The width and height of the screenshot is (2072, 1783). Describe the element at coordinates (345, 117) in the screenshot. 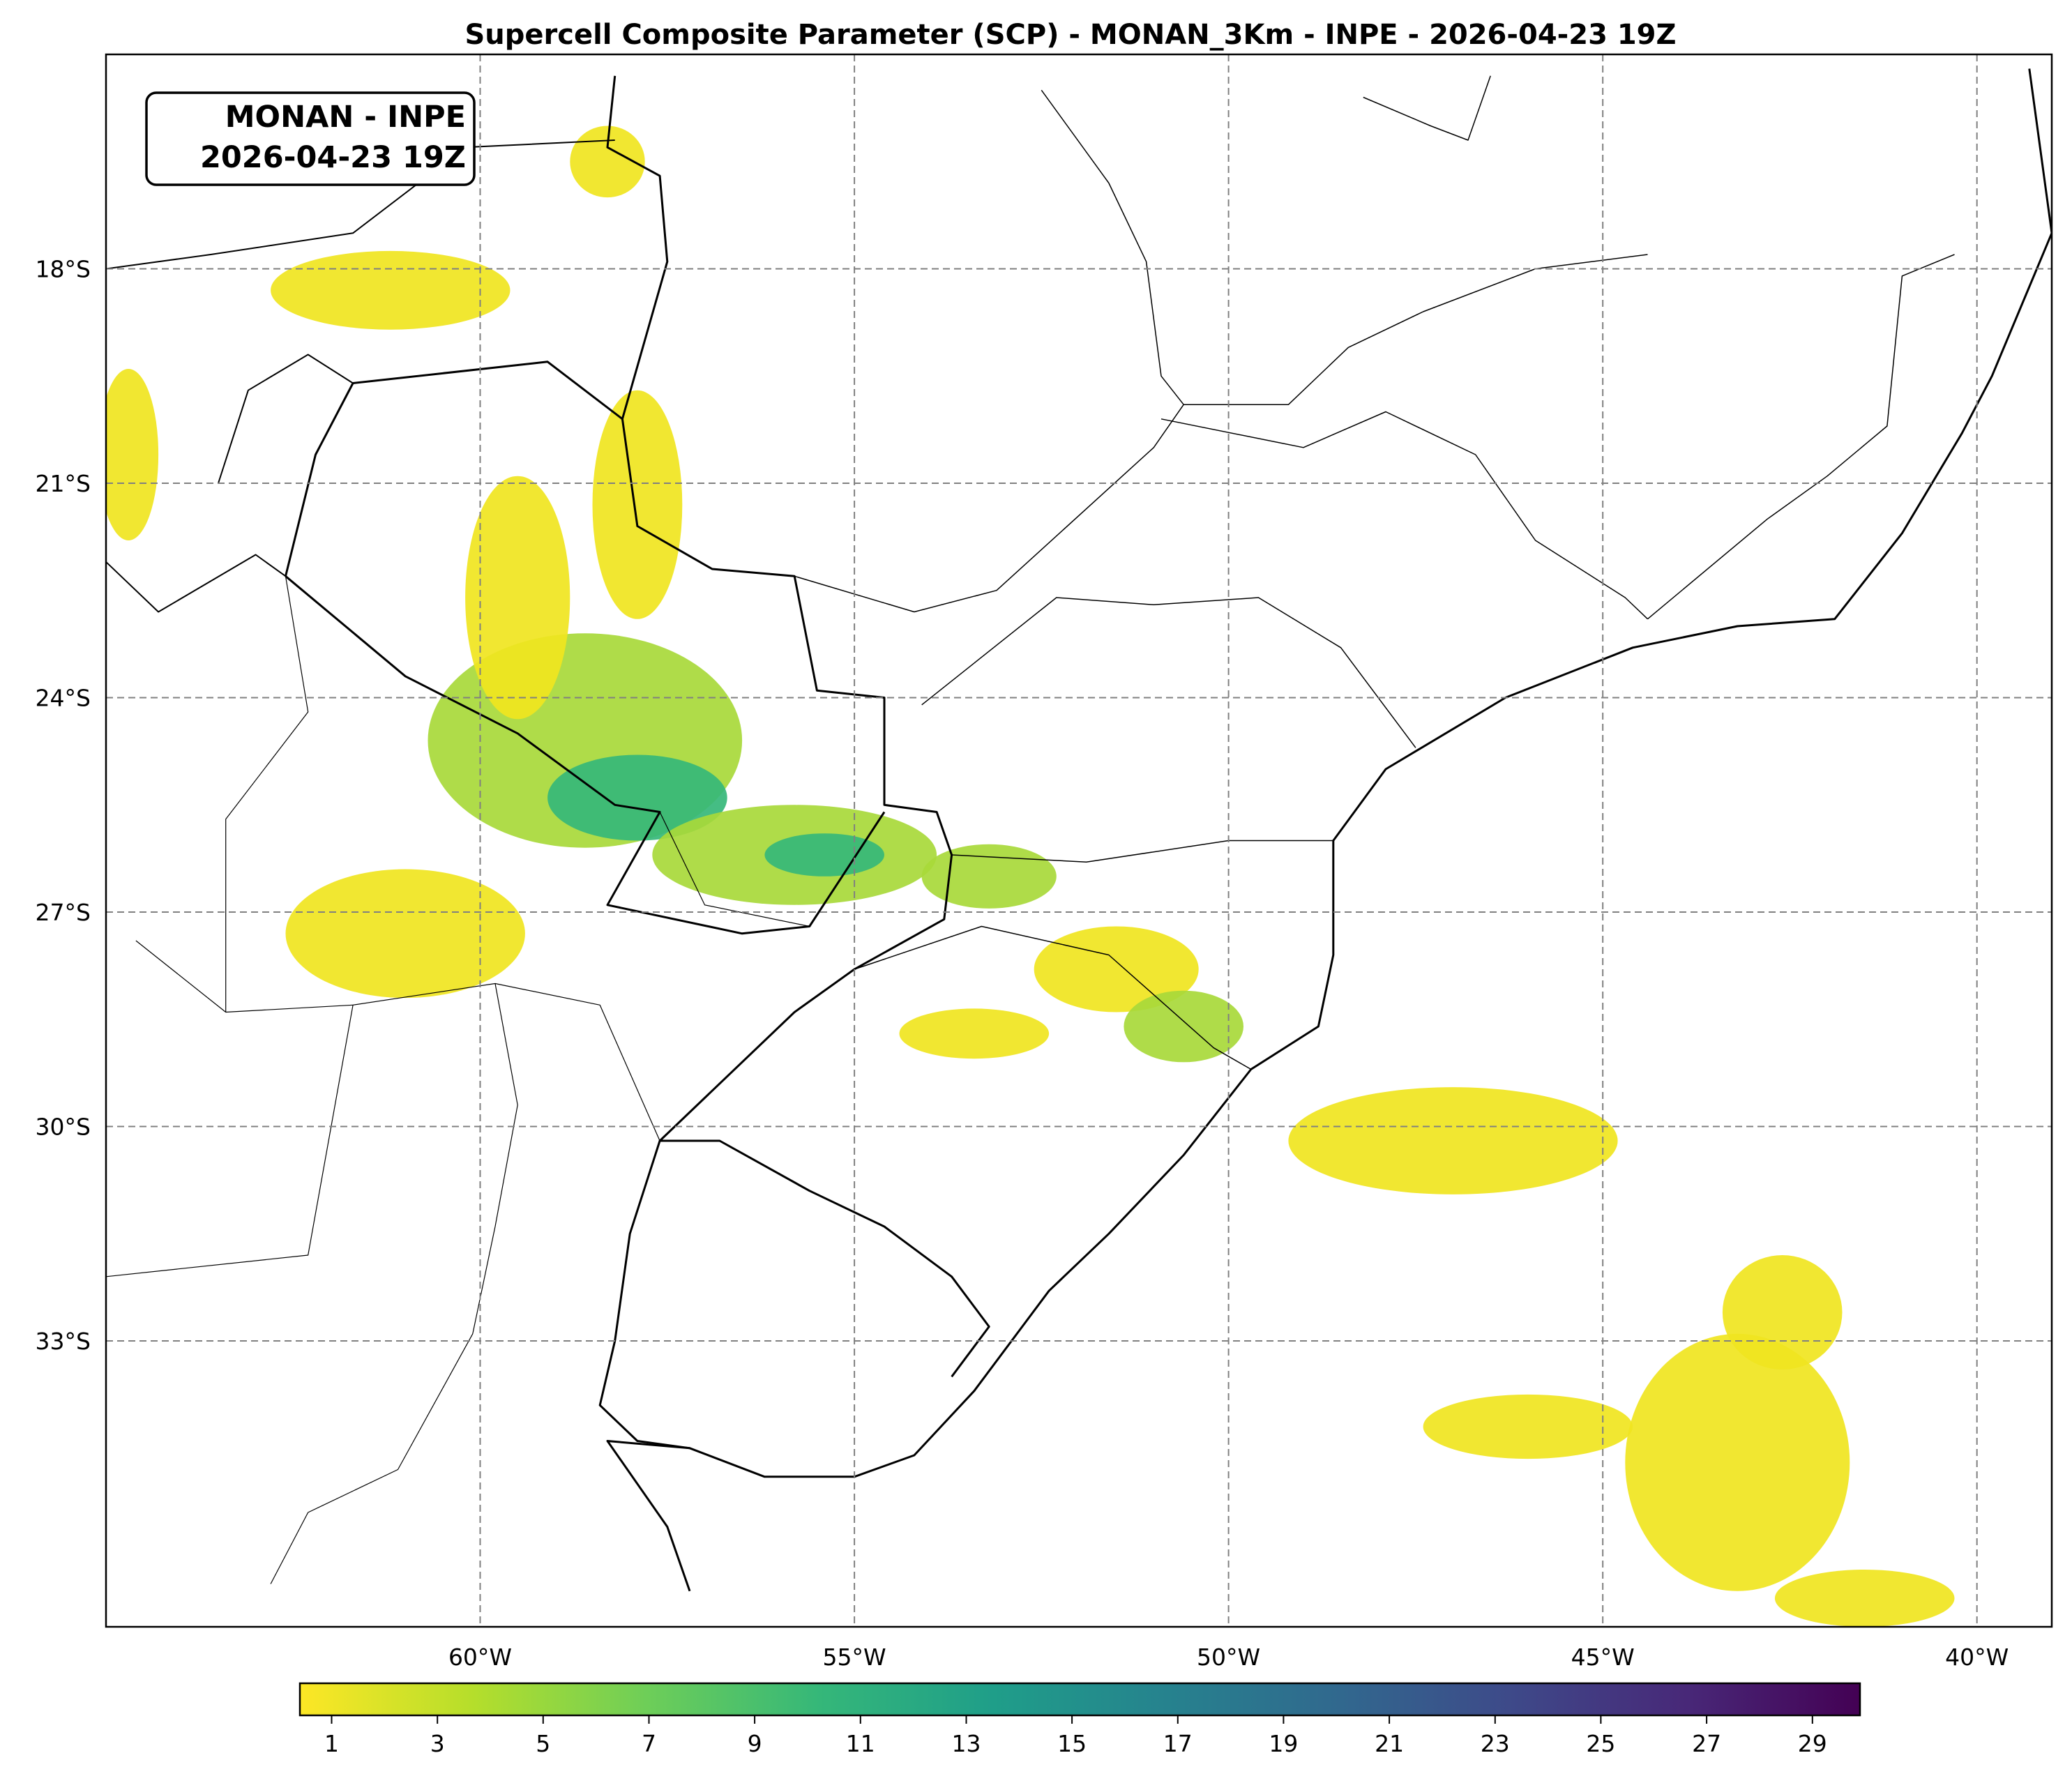

I see `stamp-line-1: MONAN - INPE` at that location.